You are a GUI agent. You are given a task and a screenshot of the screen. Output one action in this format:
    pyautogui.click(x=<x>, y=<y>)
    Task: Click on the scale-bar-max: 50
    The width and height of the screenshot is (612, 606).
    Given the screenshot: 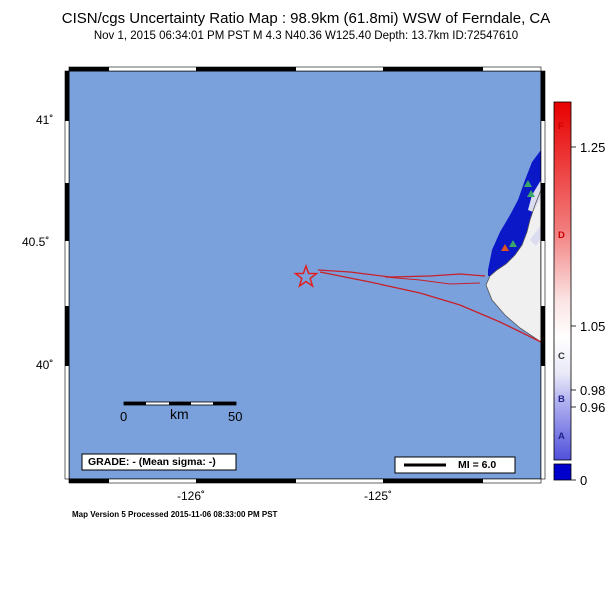 What is the action you would take?
    pyautogui.click(x=235, y=416)
    